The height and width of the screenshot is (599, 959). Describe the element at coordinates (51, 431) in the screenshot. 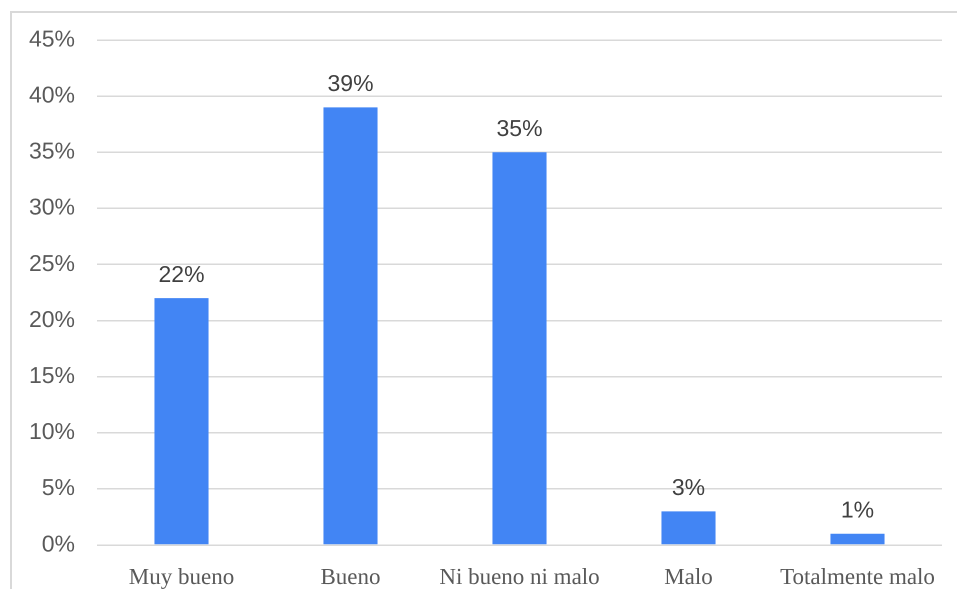

I see `y-tick-label: 10%` at that location.